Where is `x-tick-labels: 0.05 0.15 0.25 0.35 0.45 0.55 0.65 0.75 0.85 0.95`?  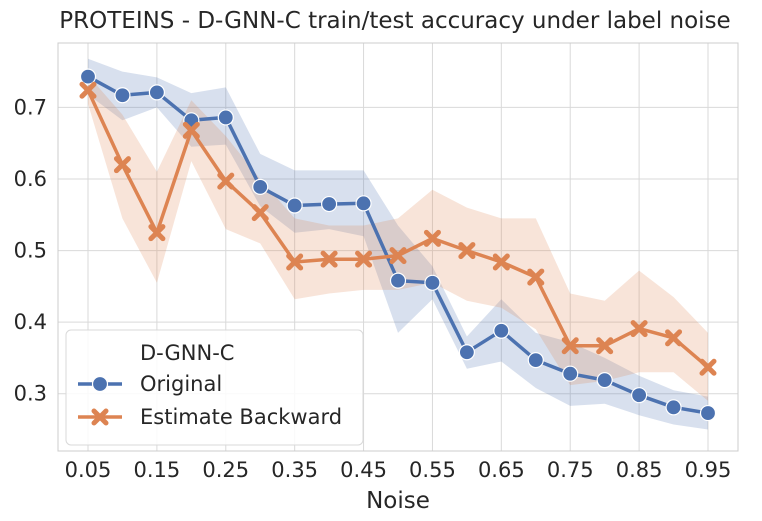
x-tick-labels: 0.05 0.15 0.25 0.35 0.45 0.55 0.65 0.75 0.85 0.95 is located at coordinates (398, 470).